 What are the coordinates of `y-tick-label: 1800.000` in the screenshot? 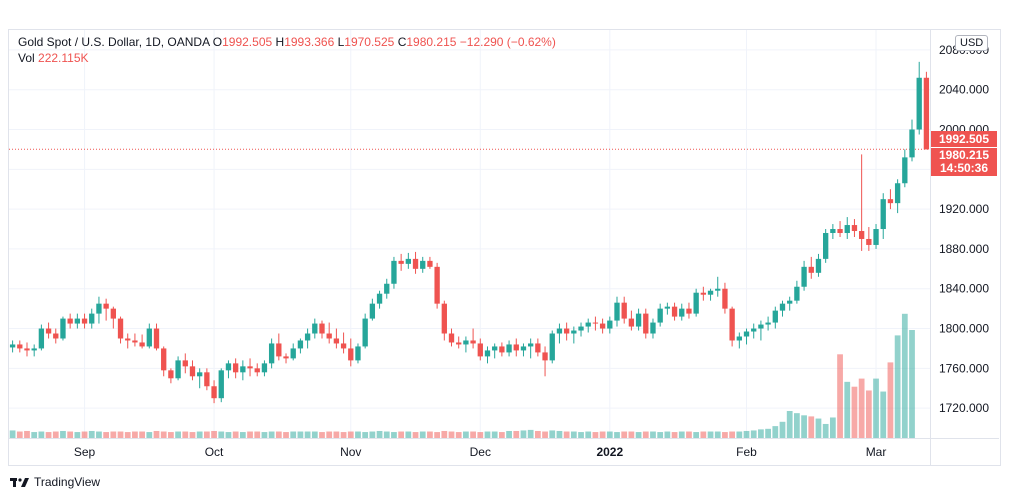 It's located at (964, 329).